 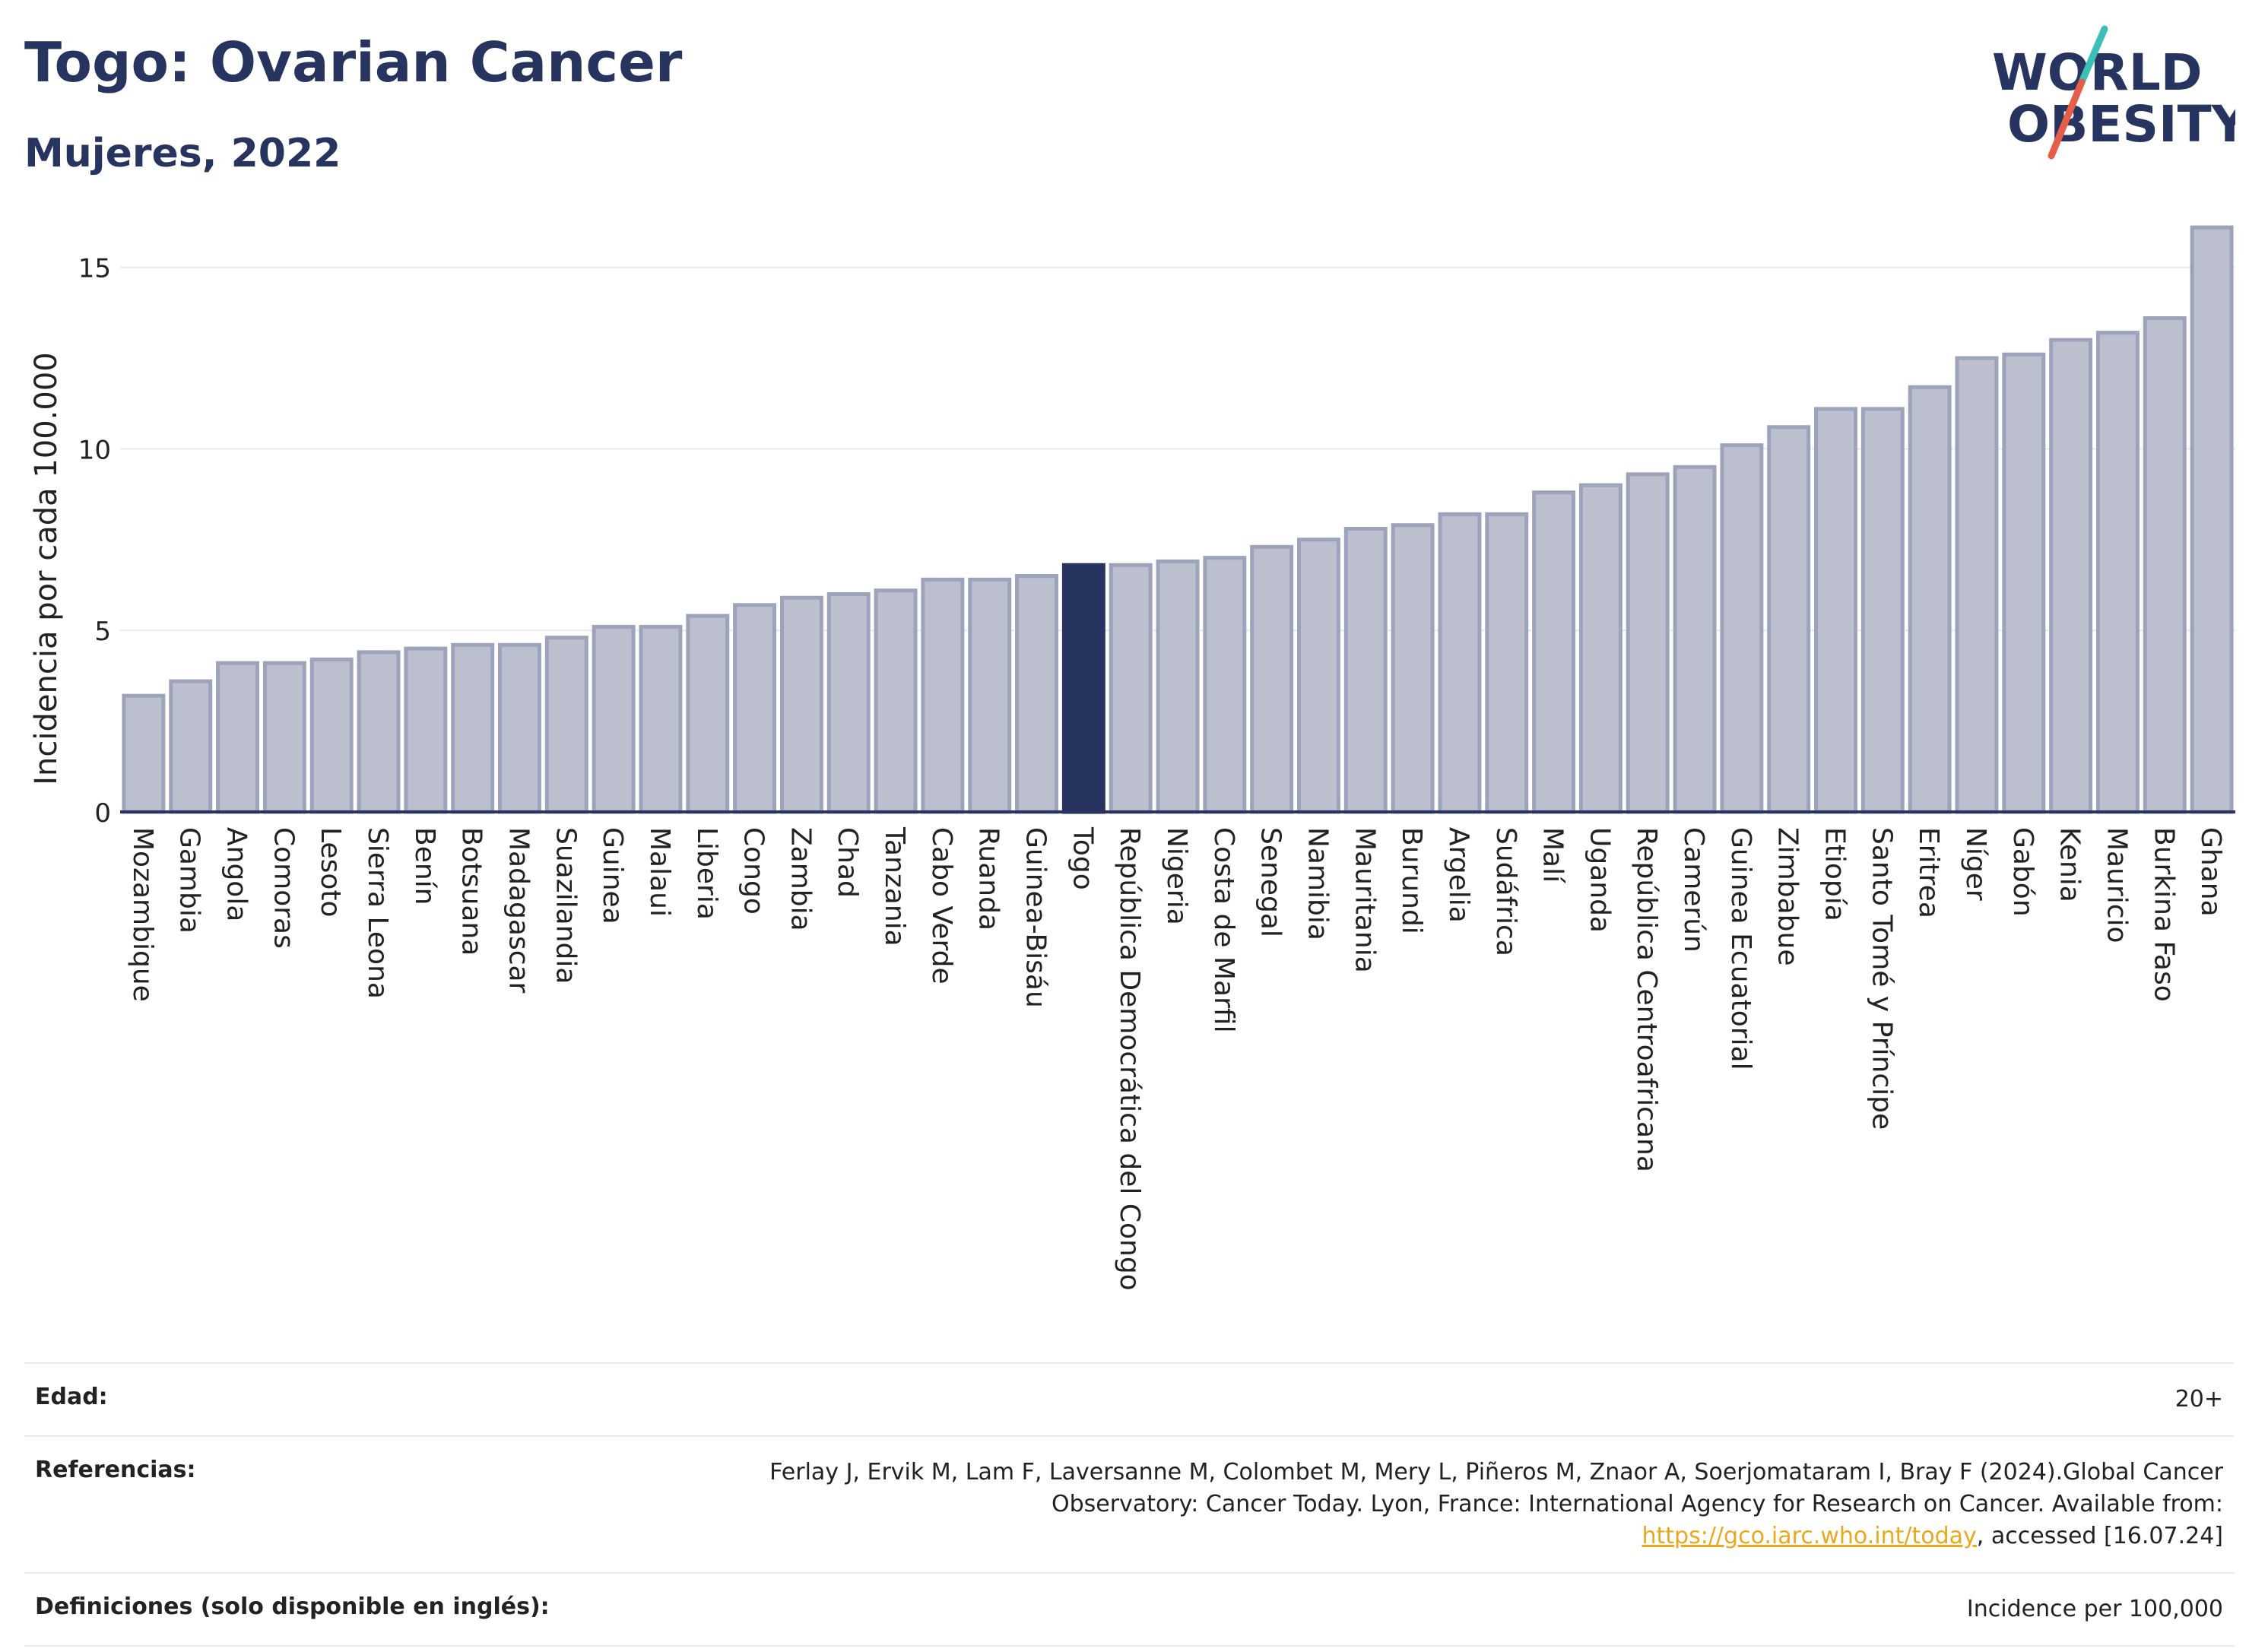 I want to click on bar-costa-de-marfil, so click(x=1225, y=685).